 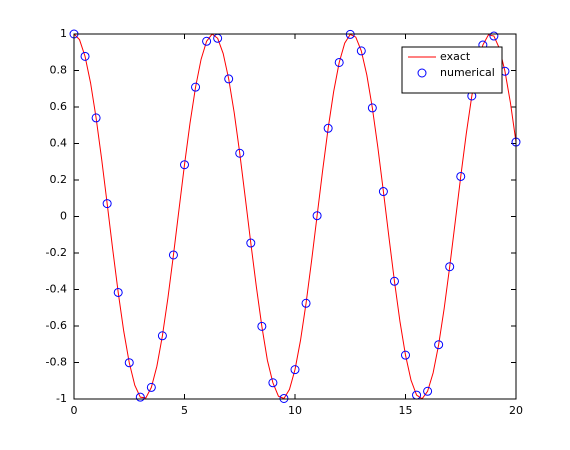 I want to click on x-tick-label: 10, so click(x=295, y=410).